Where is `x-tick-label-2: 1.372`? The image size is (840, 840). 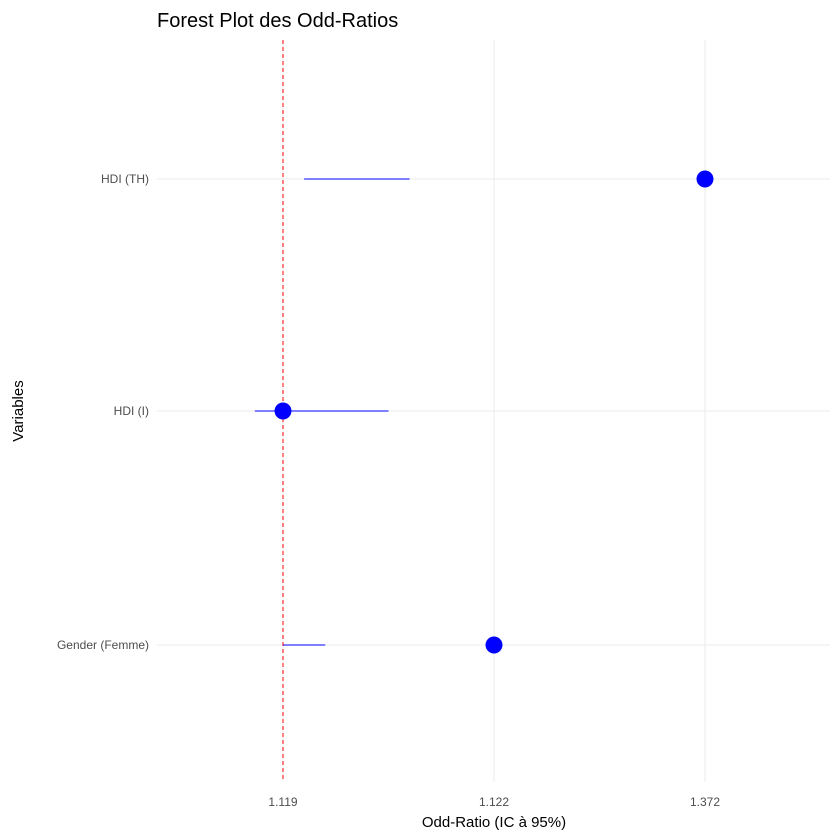 x-tick-label-2: 1.372 is located at coordinates (705, 802).